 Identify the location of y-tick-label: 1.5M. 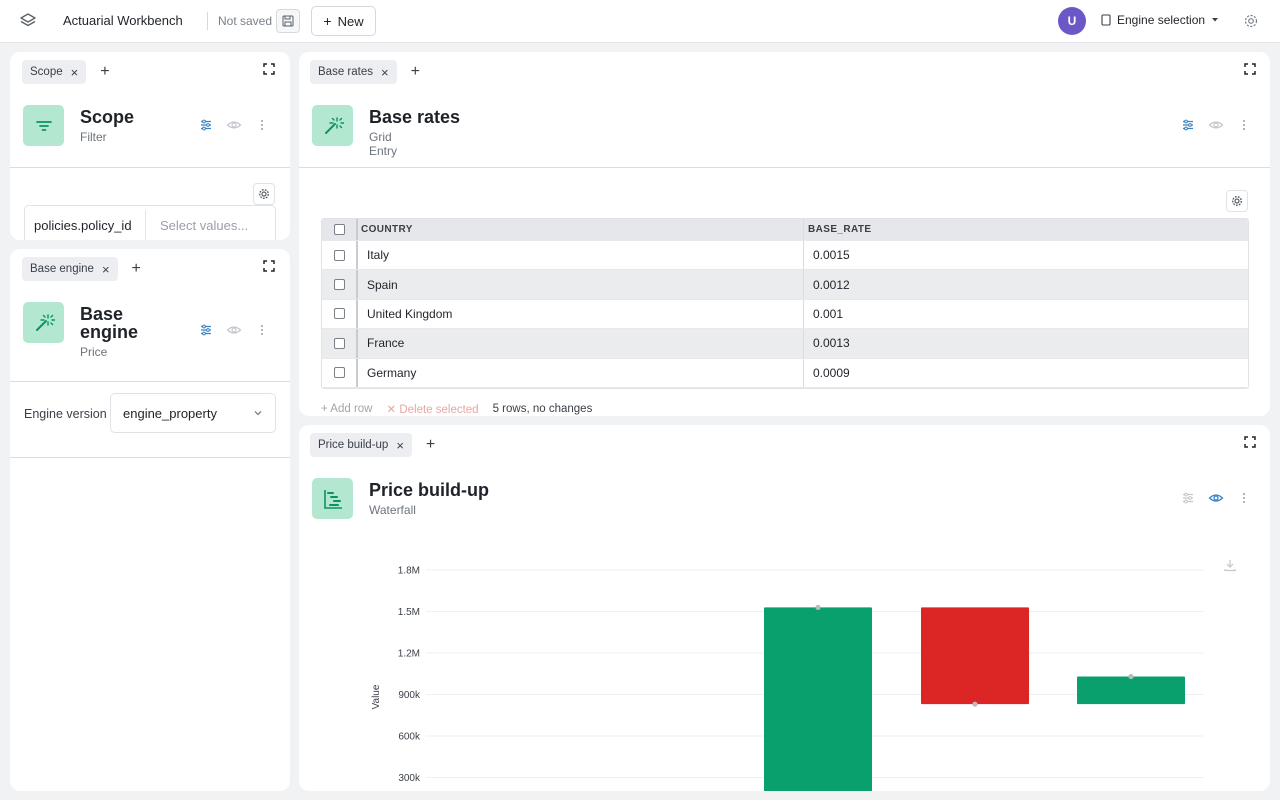
(409, 612).